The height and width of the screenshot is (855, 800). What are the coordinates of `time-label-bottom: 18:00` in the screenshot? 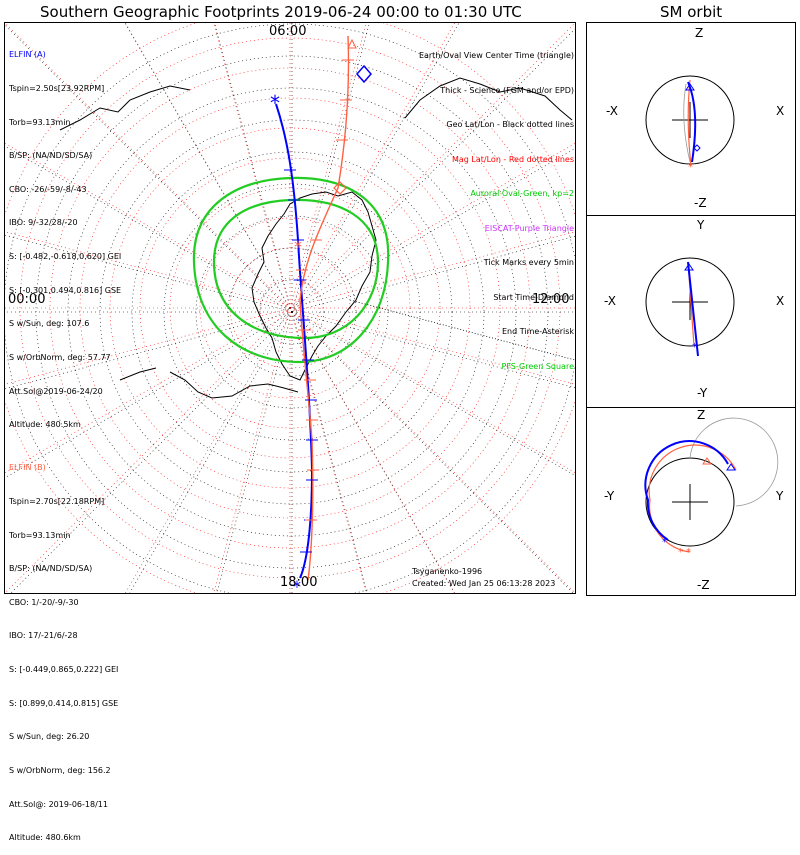 It's located at (299, 582).